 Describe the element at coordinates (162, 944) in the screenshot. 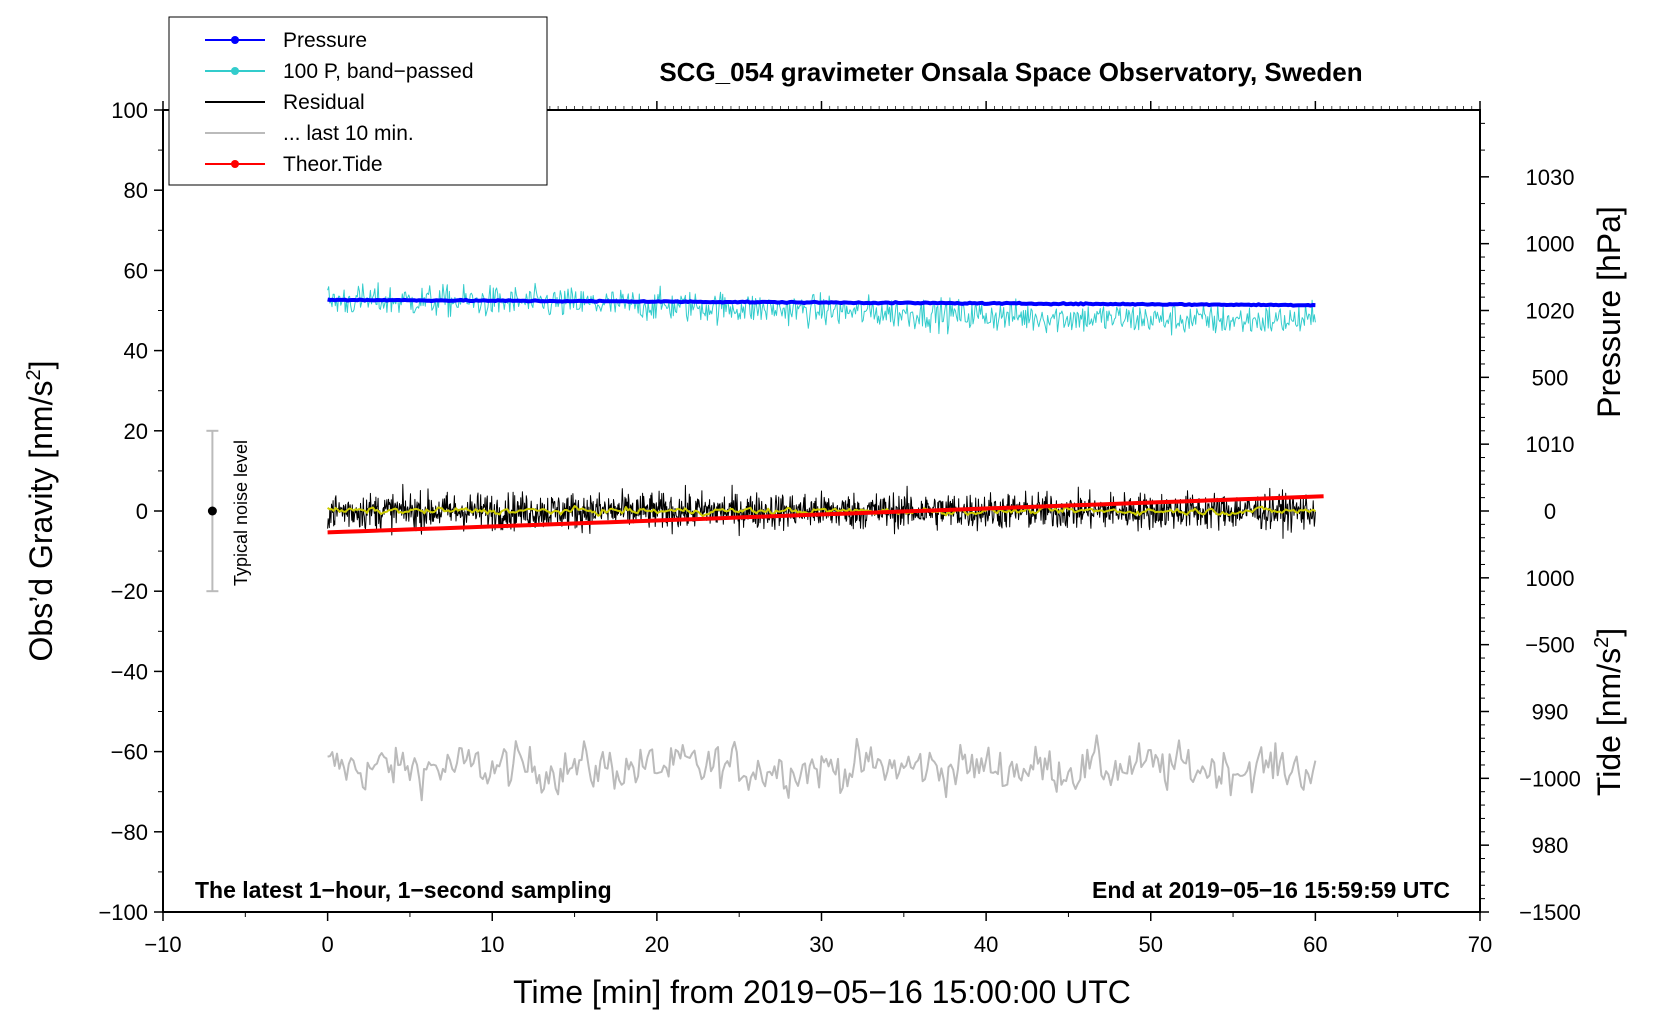

I see `x-tick-label: −10` at that location.